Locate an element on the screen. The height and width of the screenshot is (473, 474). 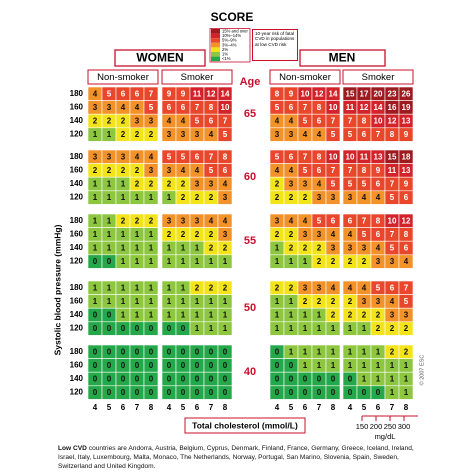
legend-swatch is located at coordinates (215, 49).